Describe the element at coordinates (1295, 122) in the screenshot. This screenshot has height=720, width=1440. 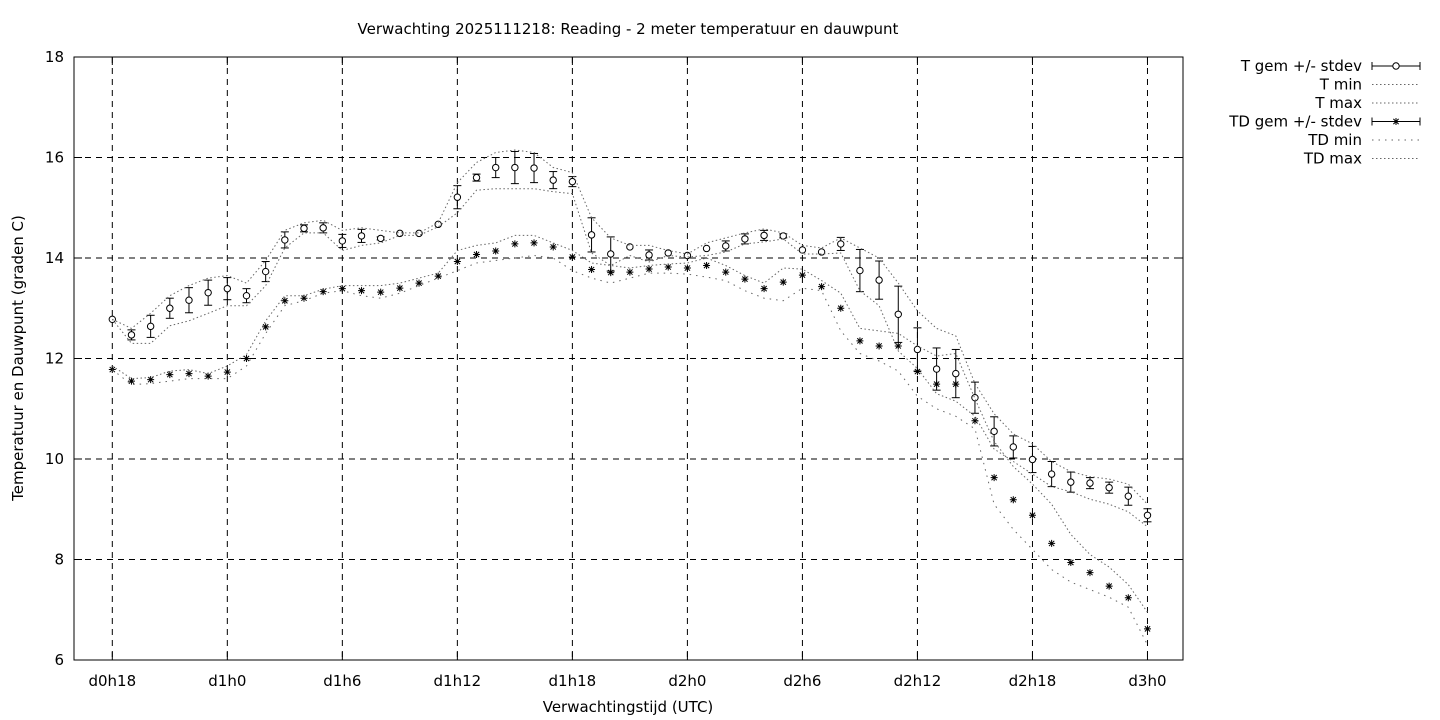
I see `legend-label: TD gem +/- stdev` at that location.